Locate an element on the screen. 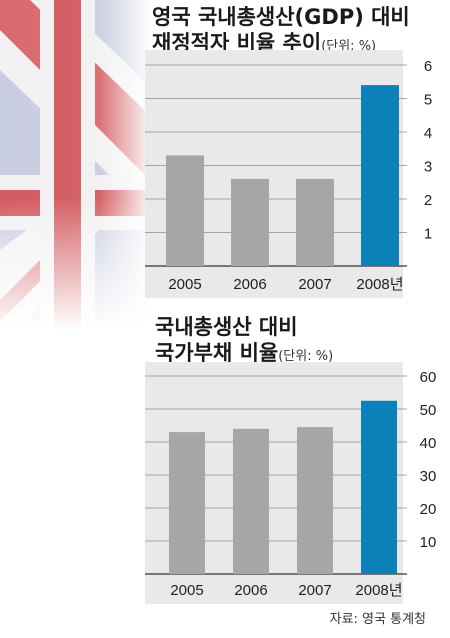 The height and width of the screenshot is (638, 450). chart1-y-tick-label: 1 is located at coordinates (428, 234).